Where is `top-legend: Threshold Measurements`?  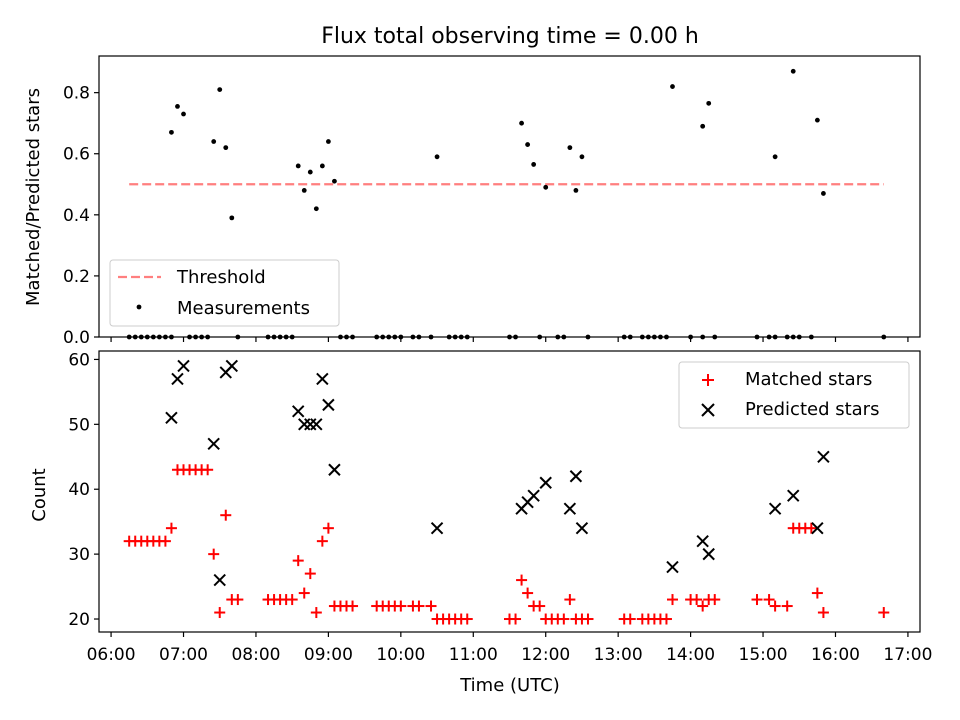
top-legend: Threshold Measurements is located at coordinates (224, 293).